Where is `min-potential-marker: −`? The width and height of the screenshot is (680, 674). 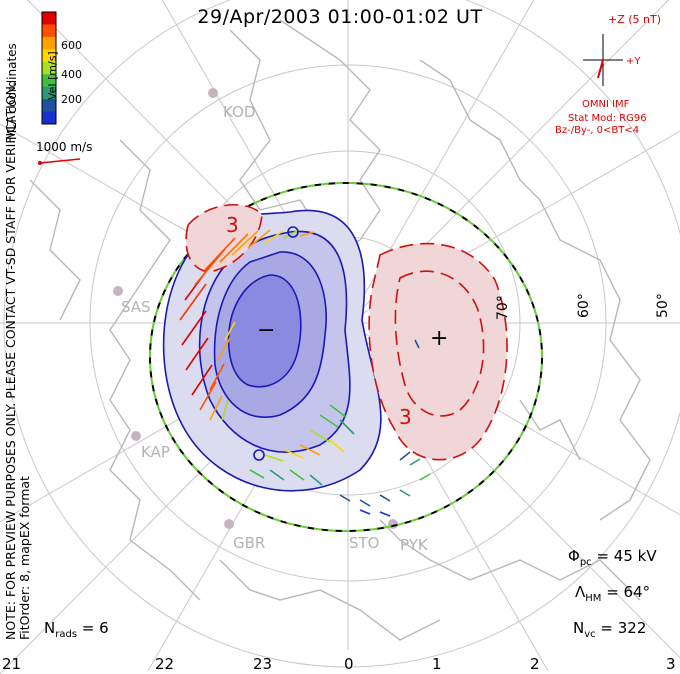 min-potential-marker: − is located at coordinates (266, 330).